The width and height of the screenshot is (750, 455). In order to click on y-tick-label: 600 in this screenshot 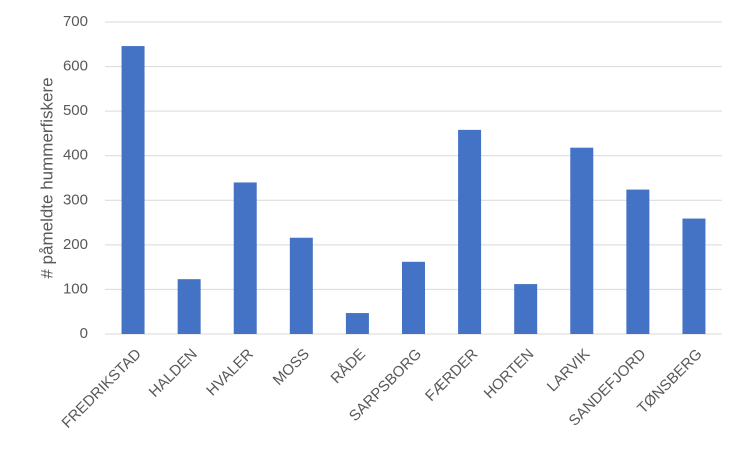, I will do `click(75, 66)`.